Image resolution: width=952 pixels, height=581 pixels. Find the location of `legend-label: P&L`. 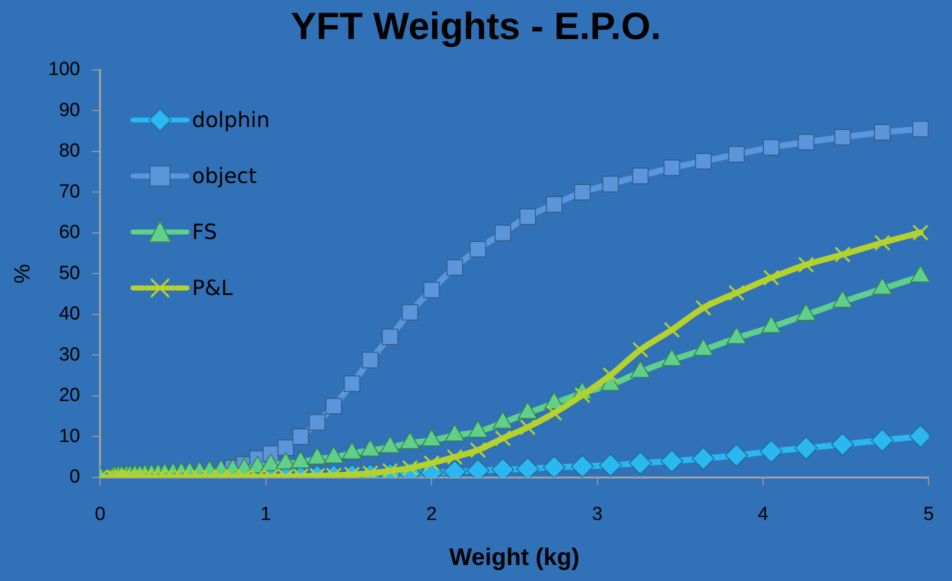

legend-label: P&L is located at coordinates (212, 288).